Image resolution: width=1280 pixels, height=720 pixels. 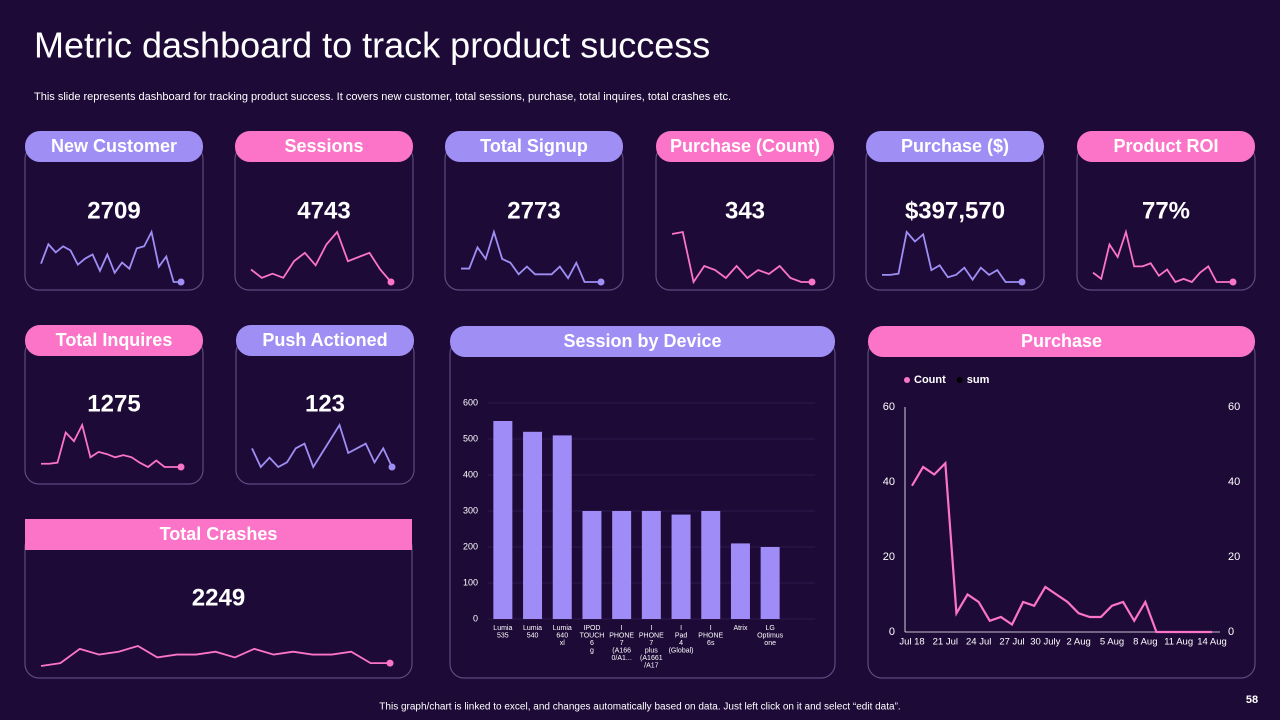 I want to click on x-tick-label: I PHONE 7 plus (A1661/A17, so click(x=651, y=647).